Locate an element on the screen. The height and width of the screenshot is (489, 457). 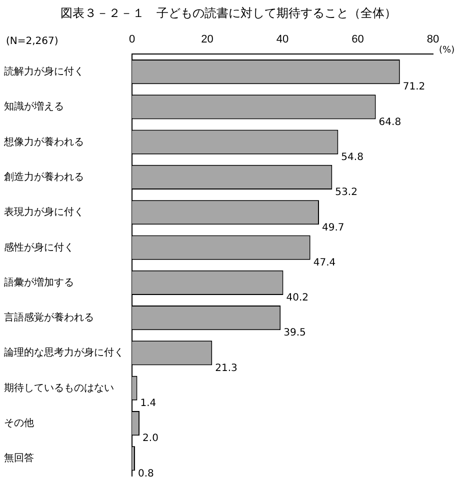
x-tick-label: 60 is located at coordinates (358, 40).